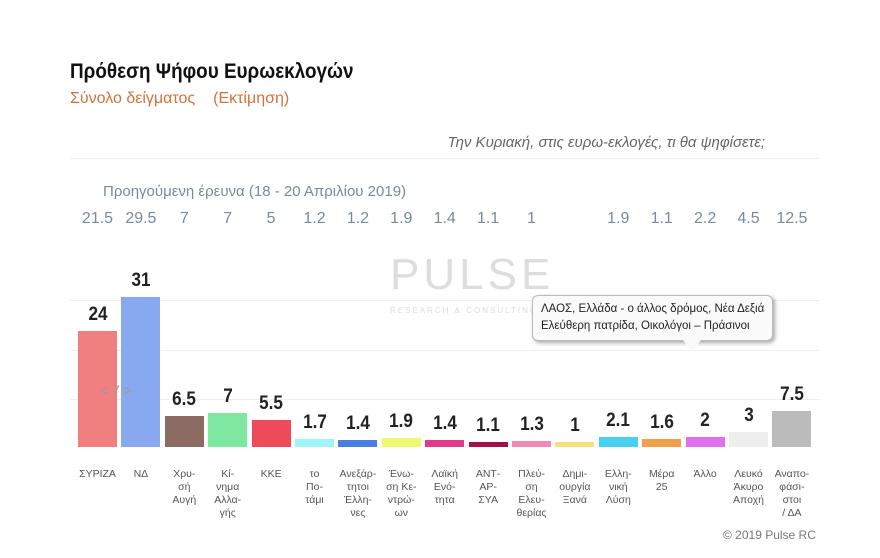 This screenshot has height=558, width=880. What do you see at coordinates (575, 426) in the screenshot?
I see `data-label: 1` at bounding box center [575, 426].